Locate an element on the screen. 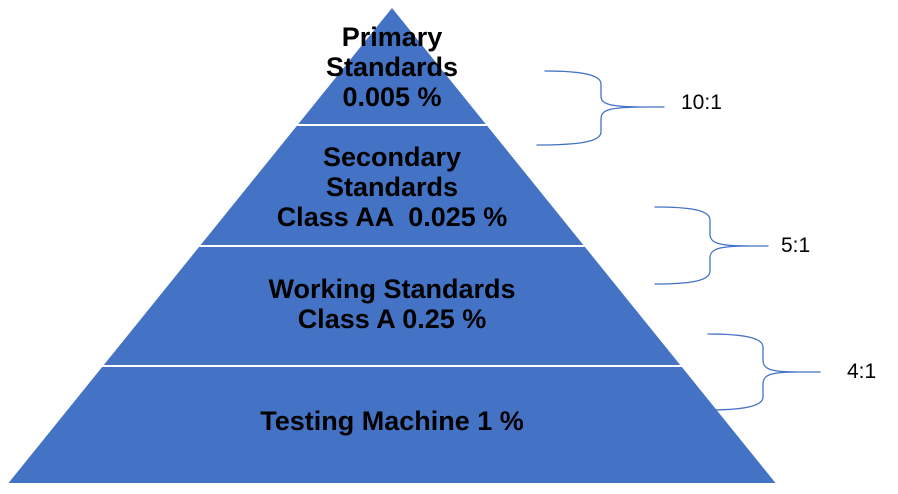 This screenshot has width=898, height=494. tier-working-standards: Working Standards Class A 0.25 % is located at coordinates (392, 304).